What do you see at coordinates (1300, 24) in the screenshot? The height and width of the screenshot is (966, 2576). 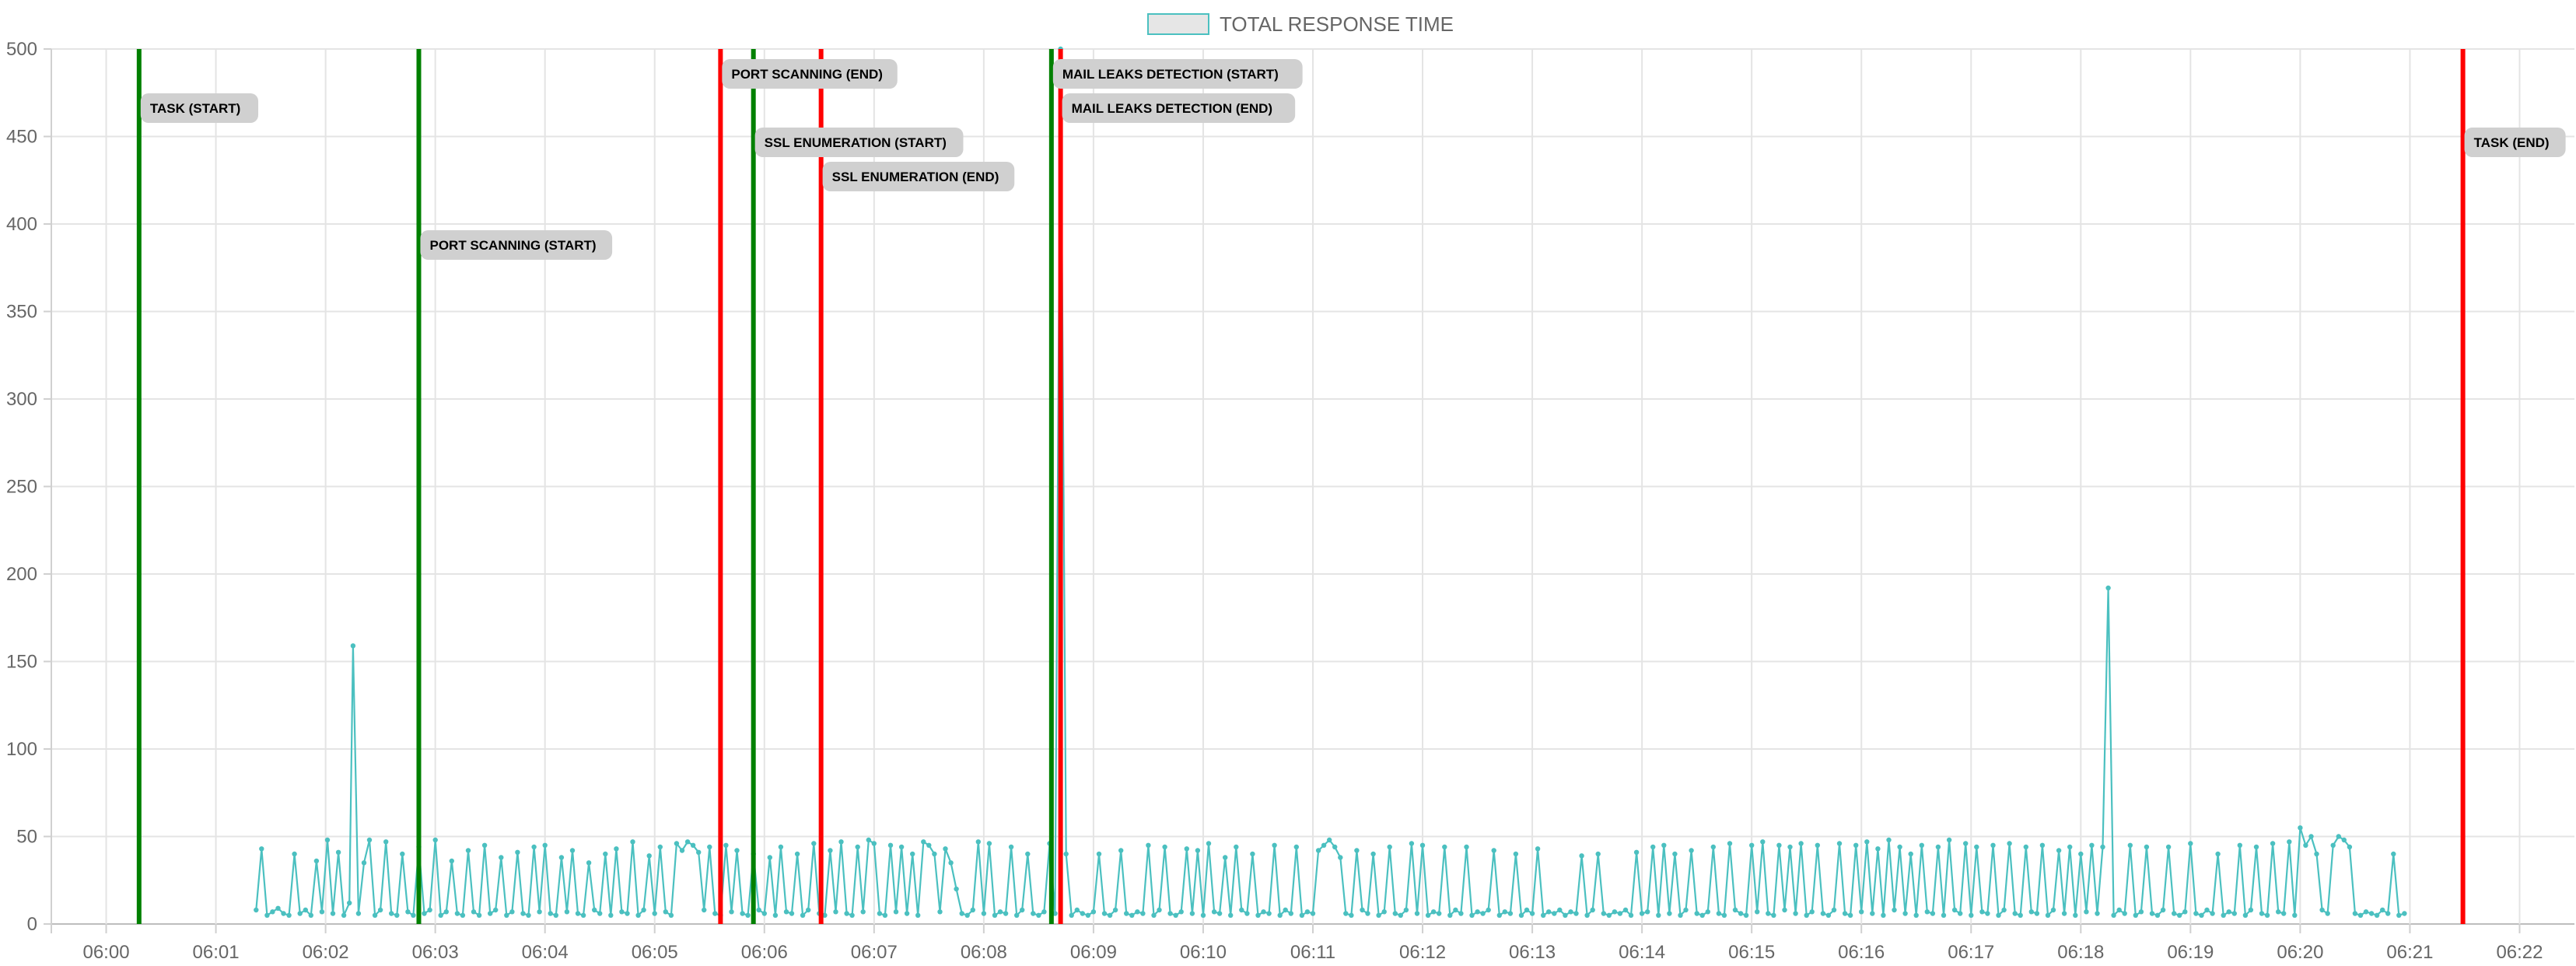 I see `legend: TOTAL RESPONSE TIME` at bounding box center [1300, 24].